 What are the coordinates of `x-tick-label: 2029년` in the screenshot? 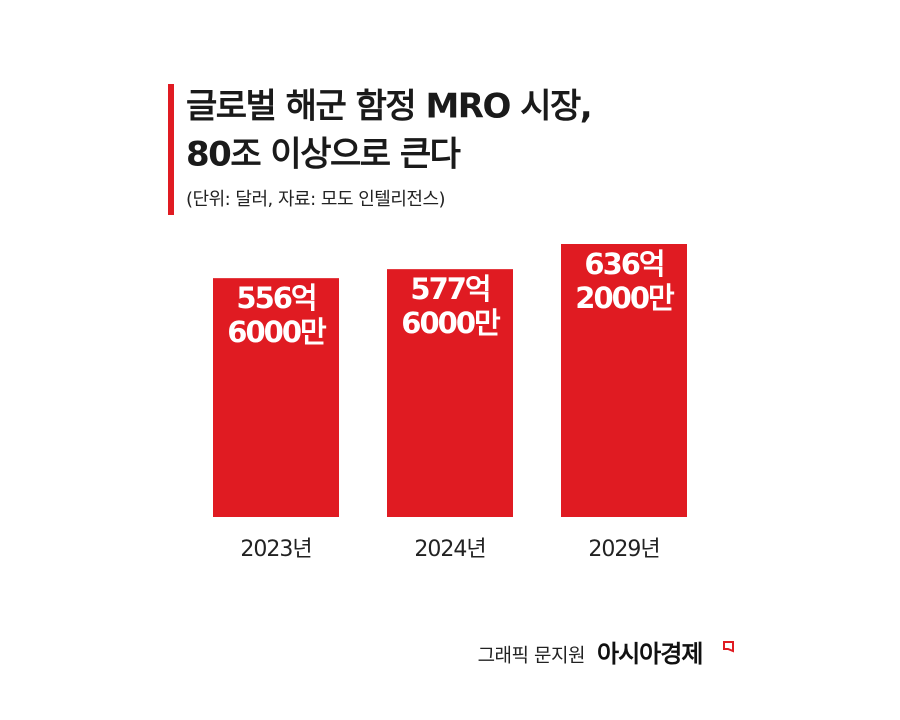 It's located at (623, 549).